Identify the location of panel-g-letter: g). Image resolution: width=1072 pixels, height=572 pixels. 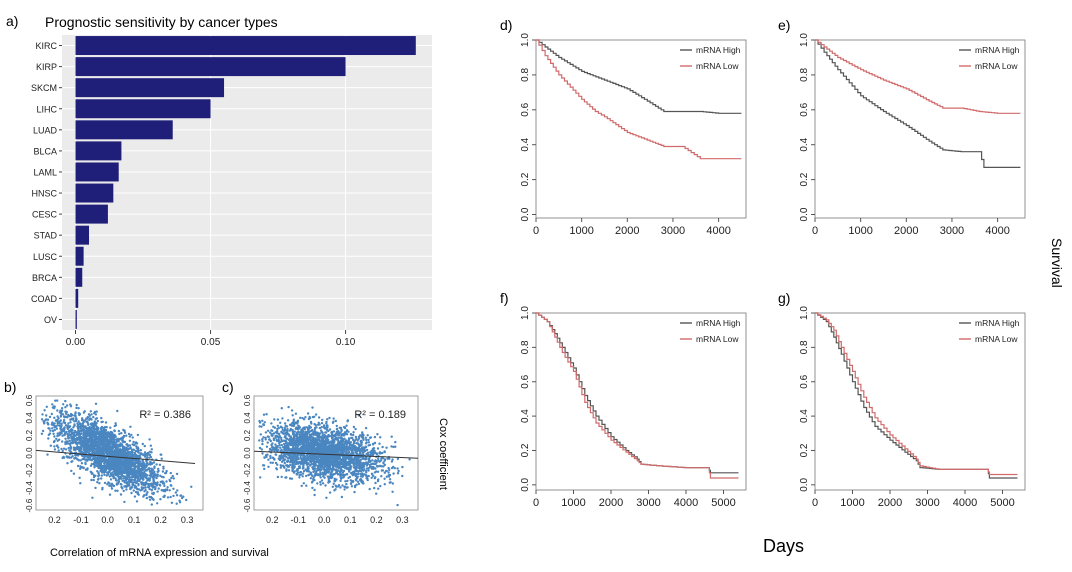
(784, 298).